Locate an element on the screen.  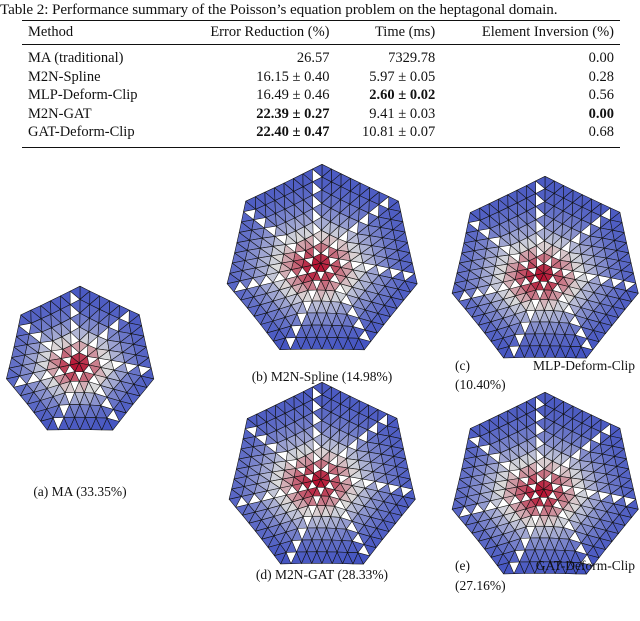
cell-time: 5.97 ± 0.05 is located at coordinates (402, 76).